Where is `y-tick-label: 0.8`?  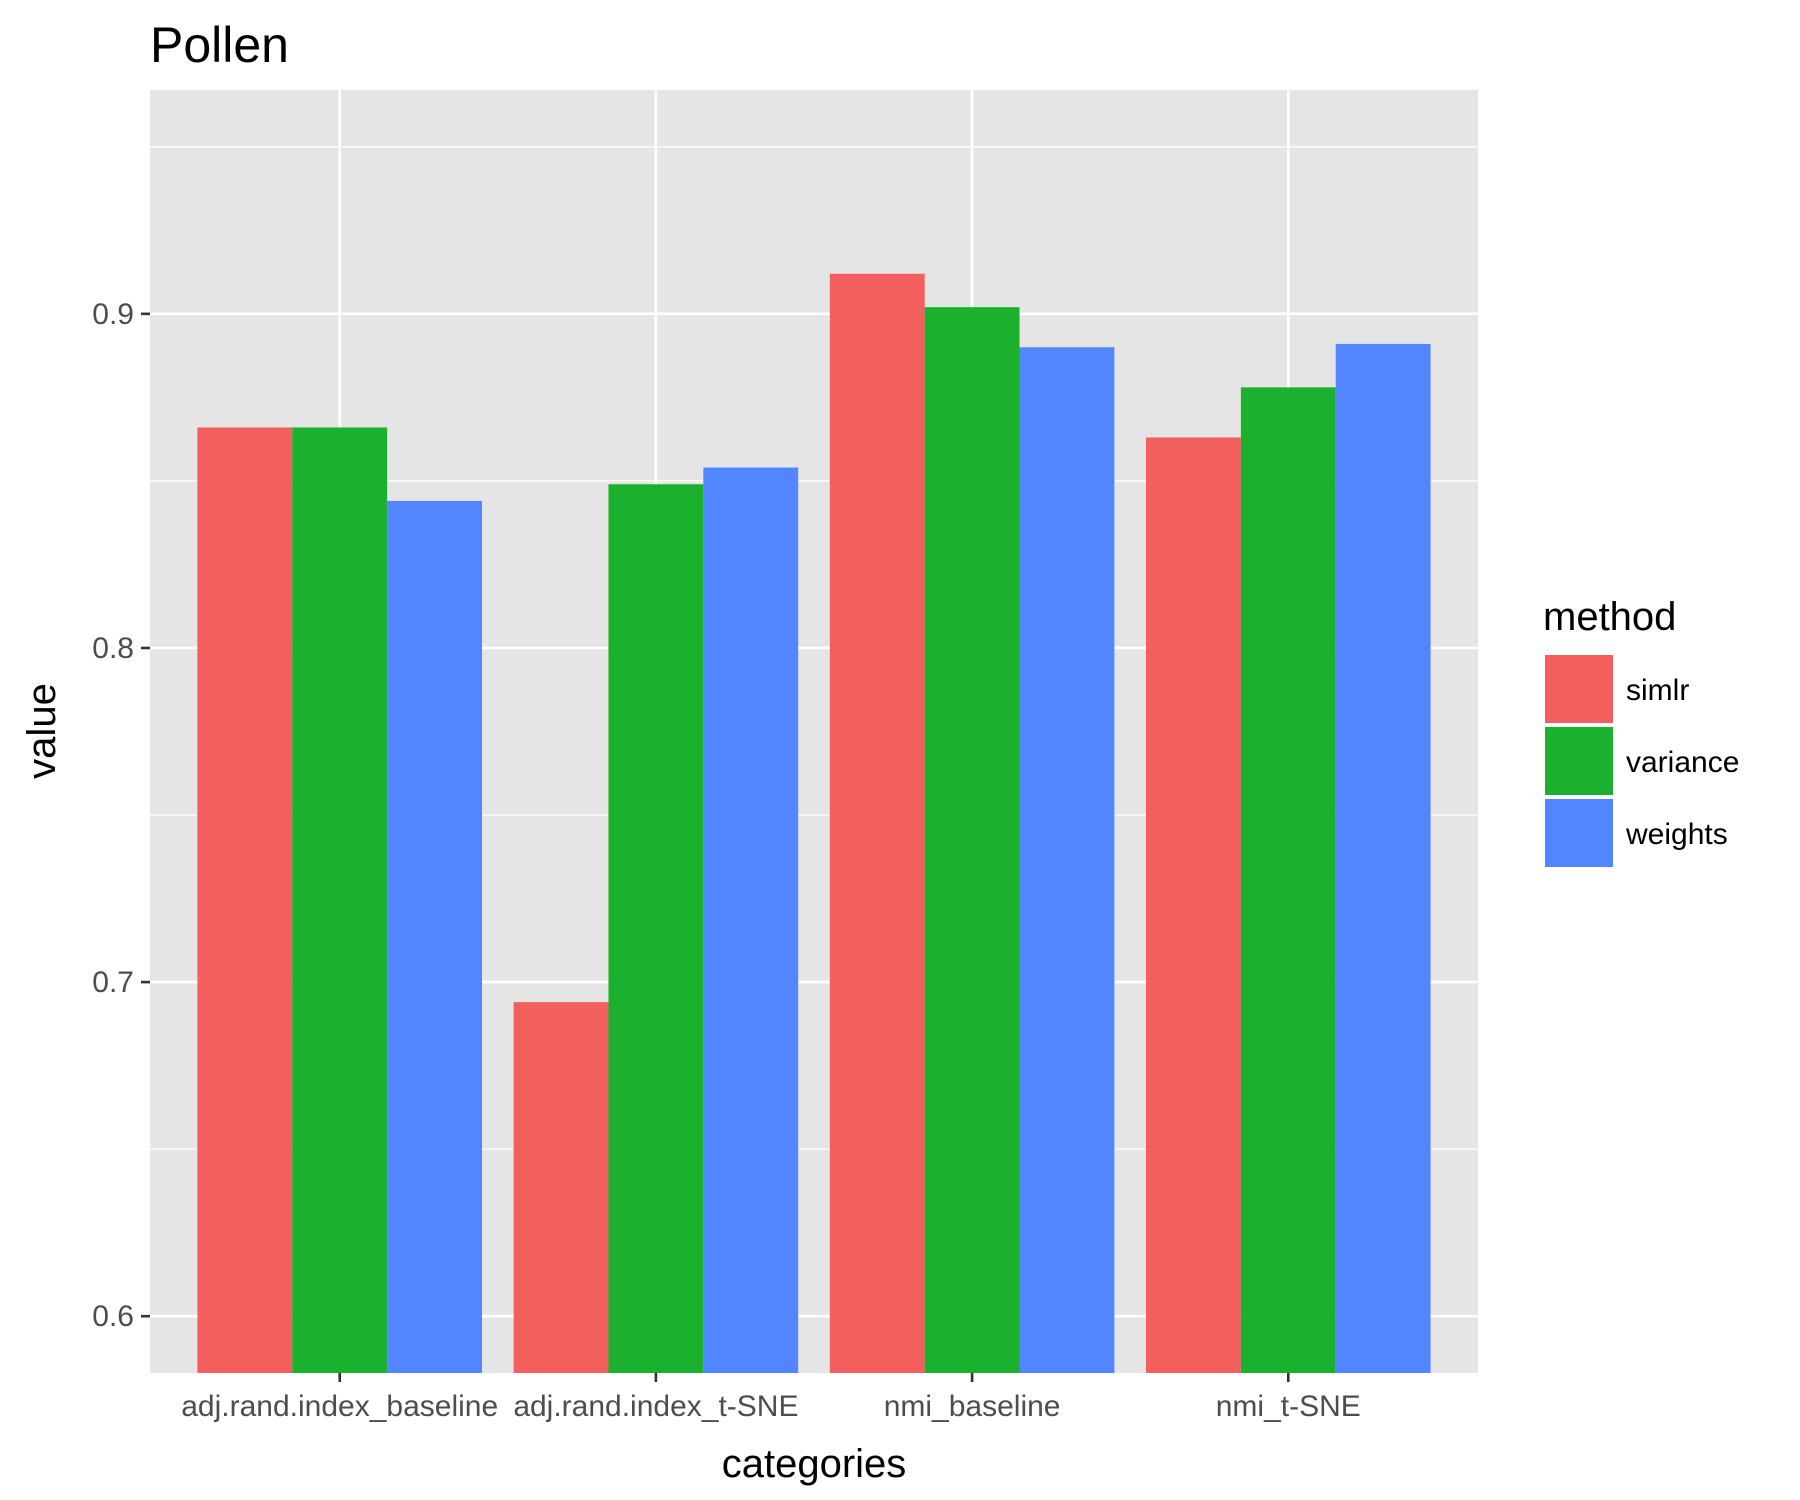 y-tick-label: 0.8 is located at coordinates (113, 648).